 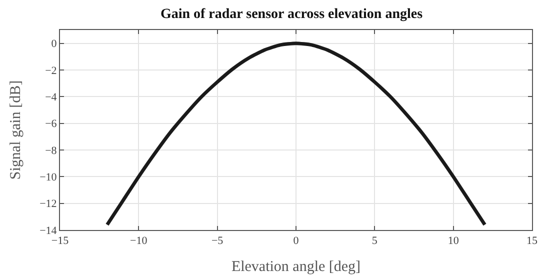 I want to click on y-tick-label: −10, so click(x=49, y=178).